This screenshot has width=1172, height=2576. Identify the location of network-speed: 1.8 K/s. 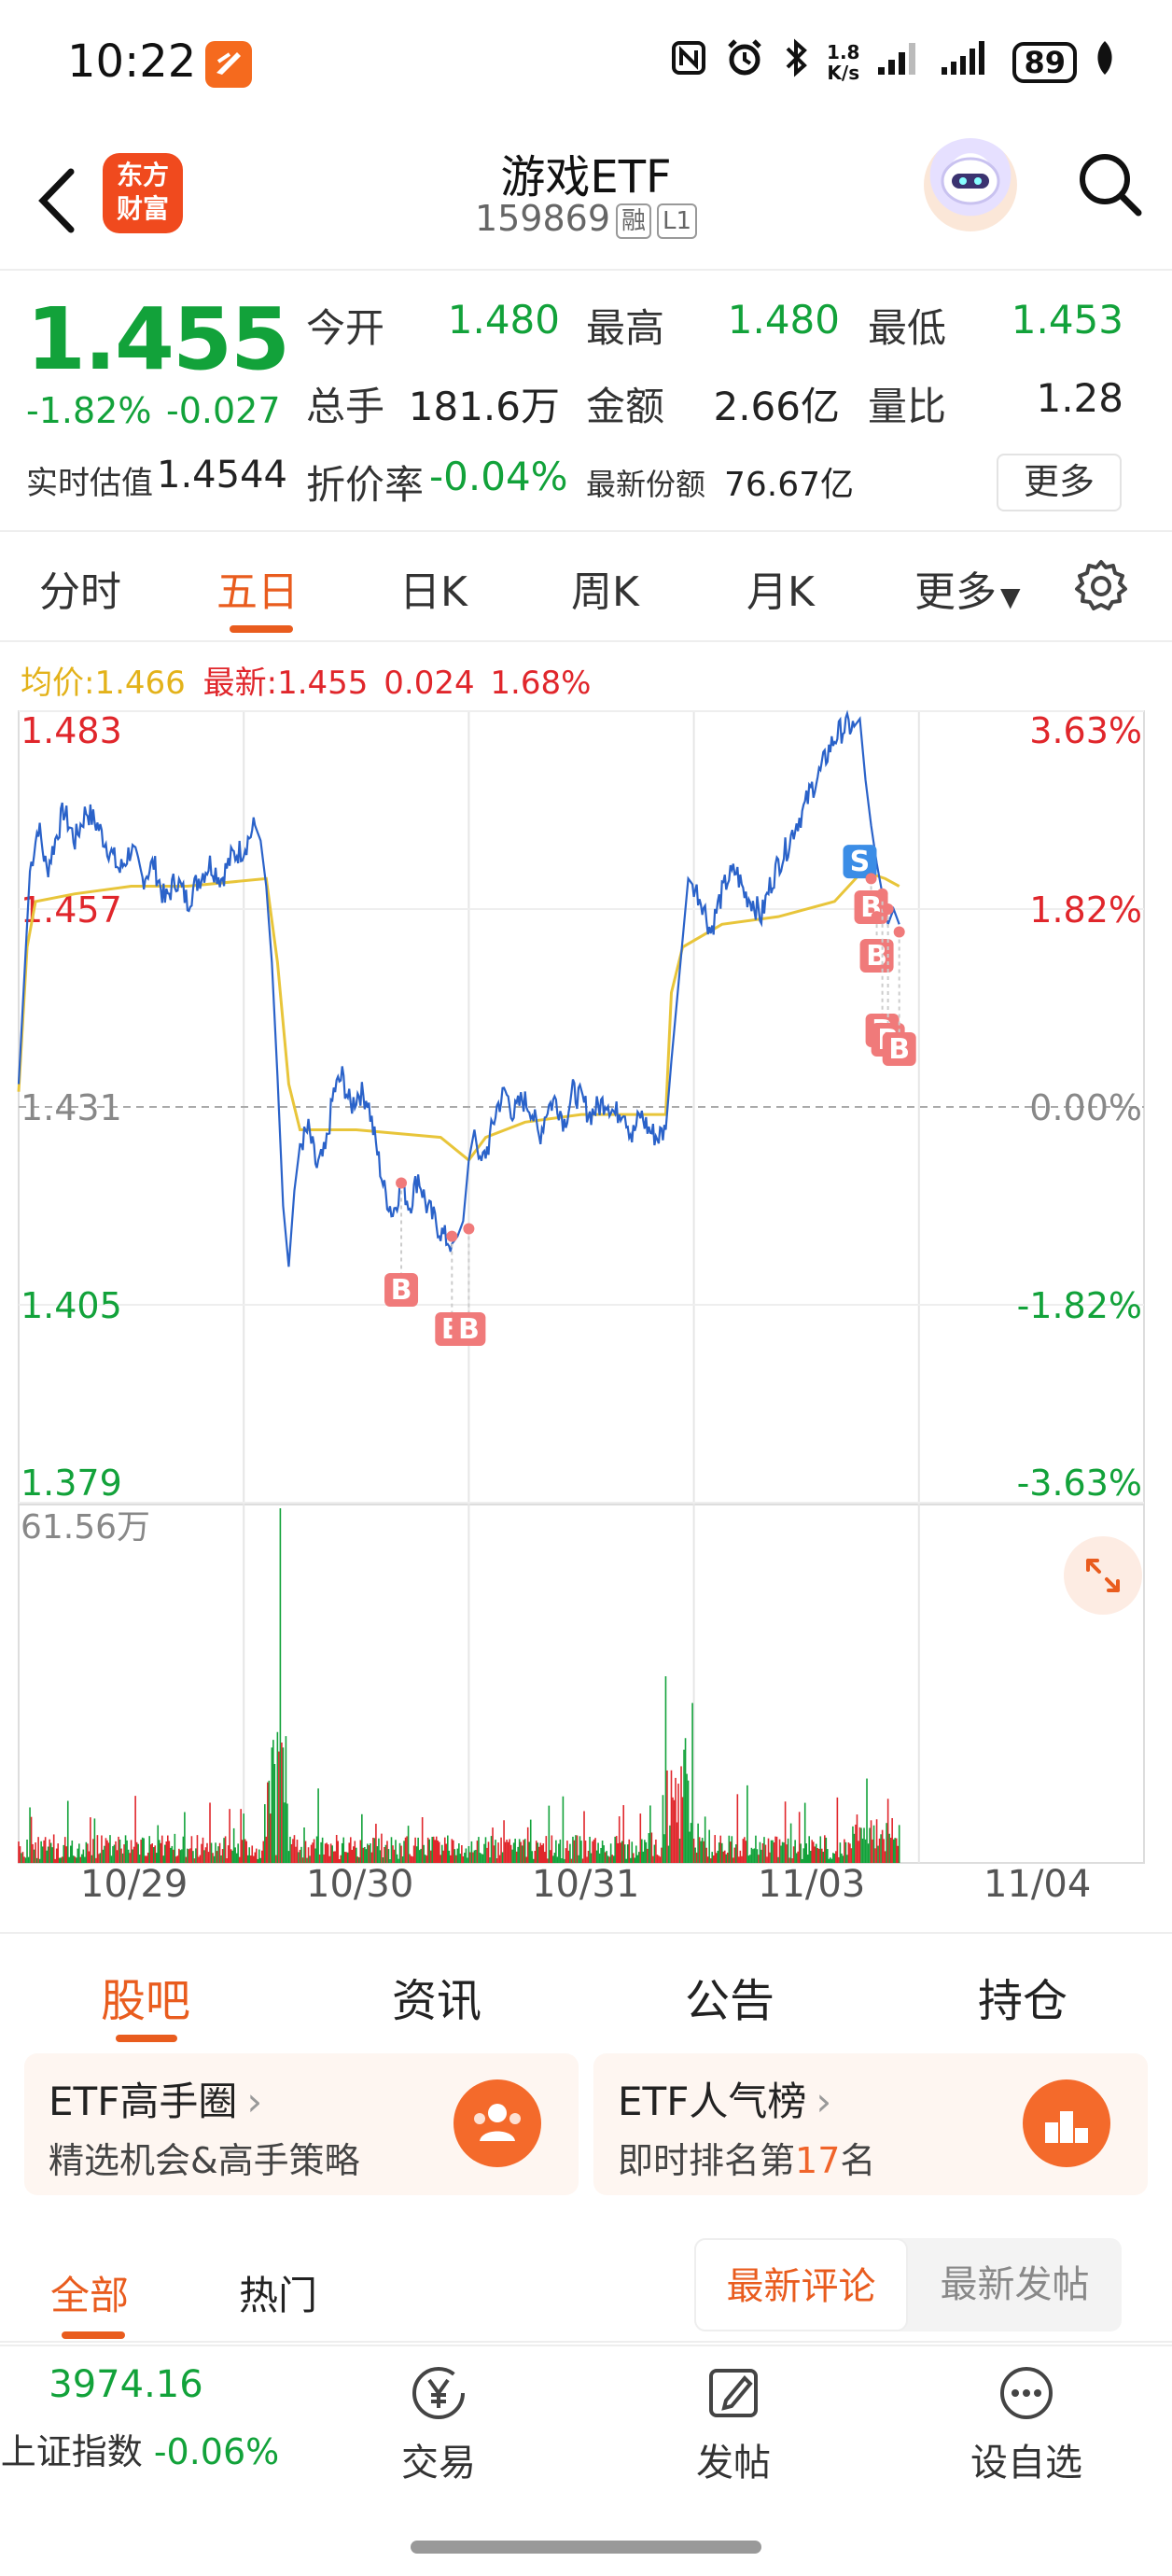
(843, 62).